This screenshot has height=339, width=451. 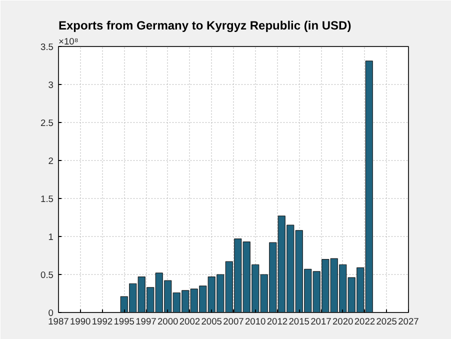 I want to click on x-tick-label: 2027, so click(x=408, y=321).